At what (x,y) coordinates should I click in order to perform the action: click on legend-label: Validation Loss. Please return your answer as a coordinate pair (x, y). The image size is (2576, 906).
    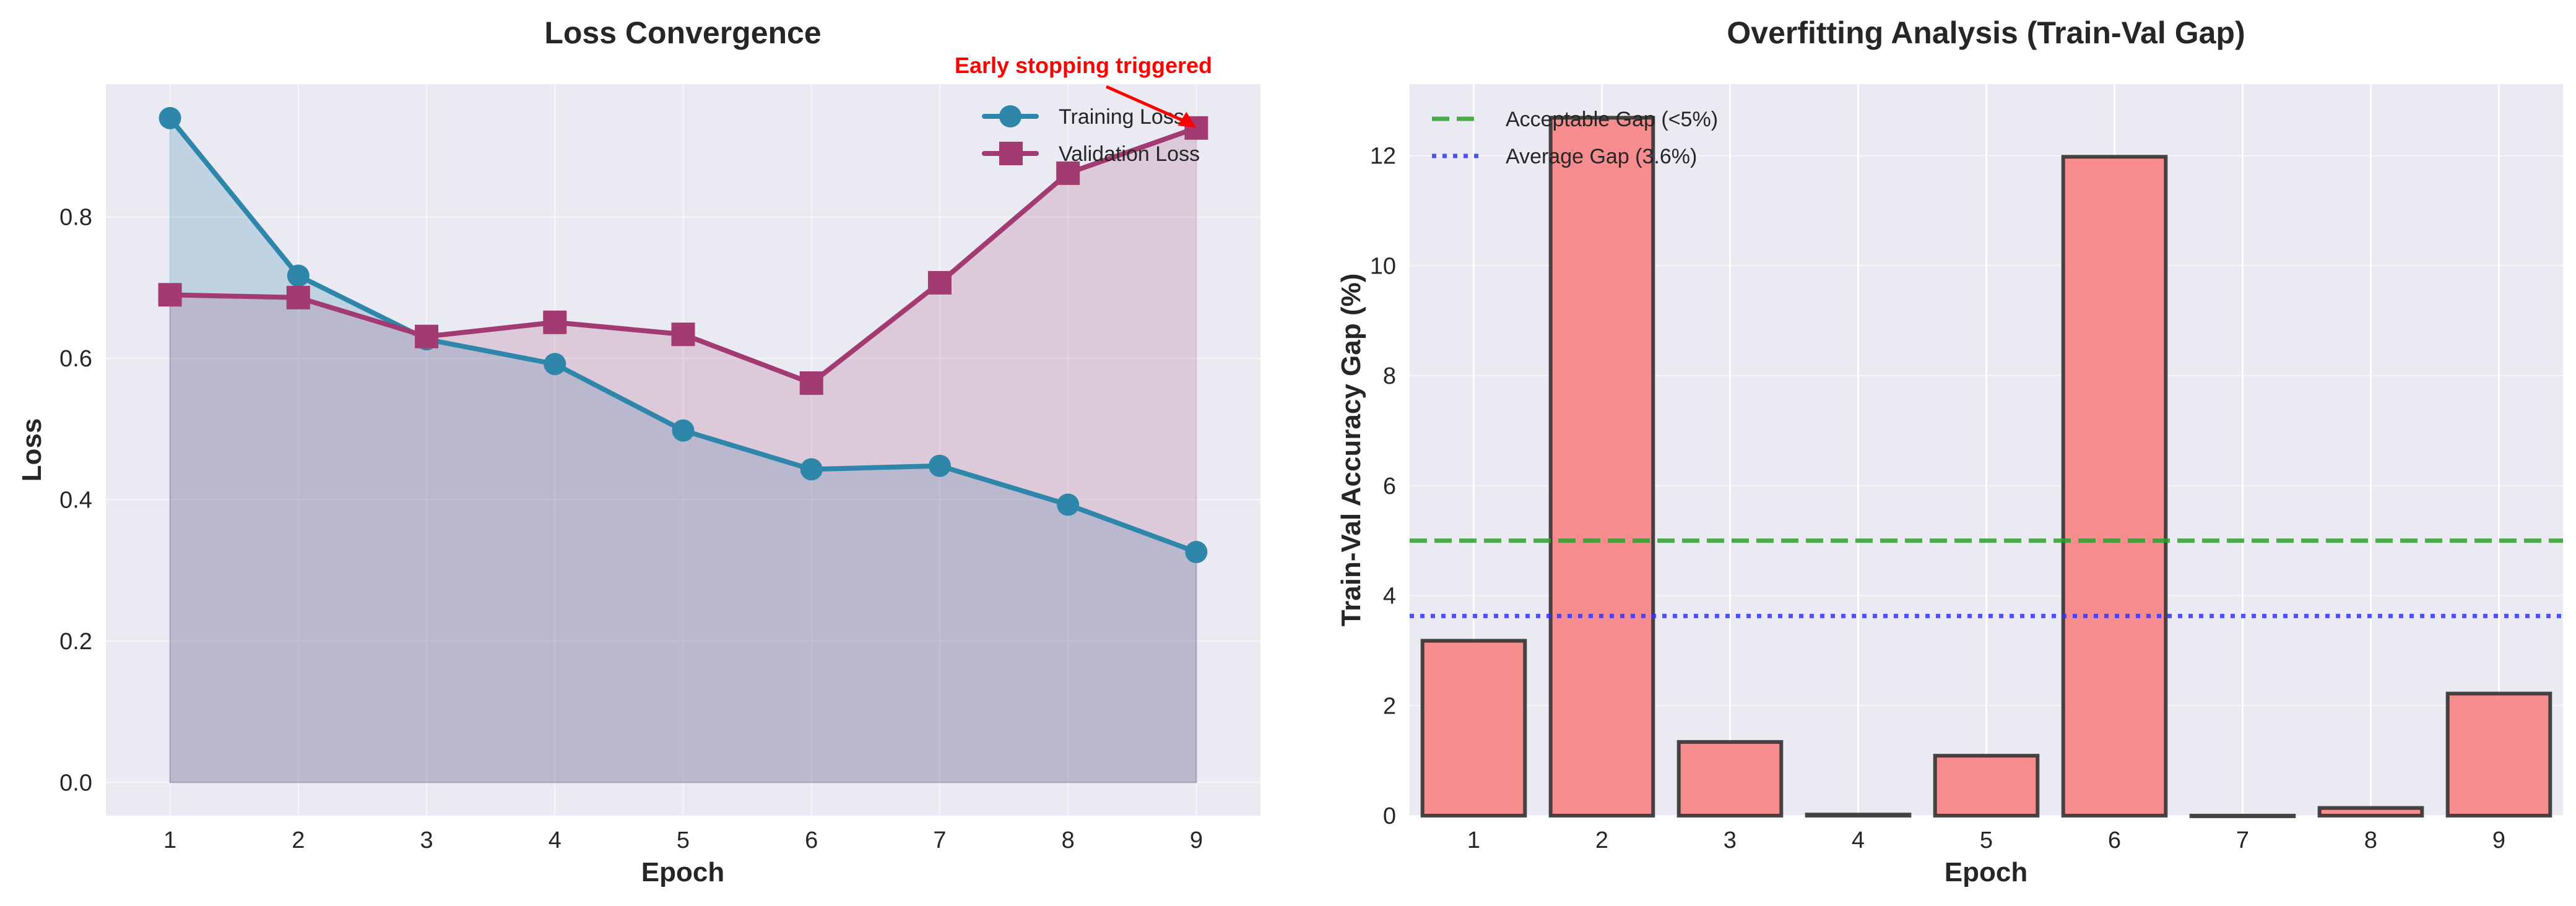
    Looking at the image, I should click on (1129, 154).